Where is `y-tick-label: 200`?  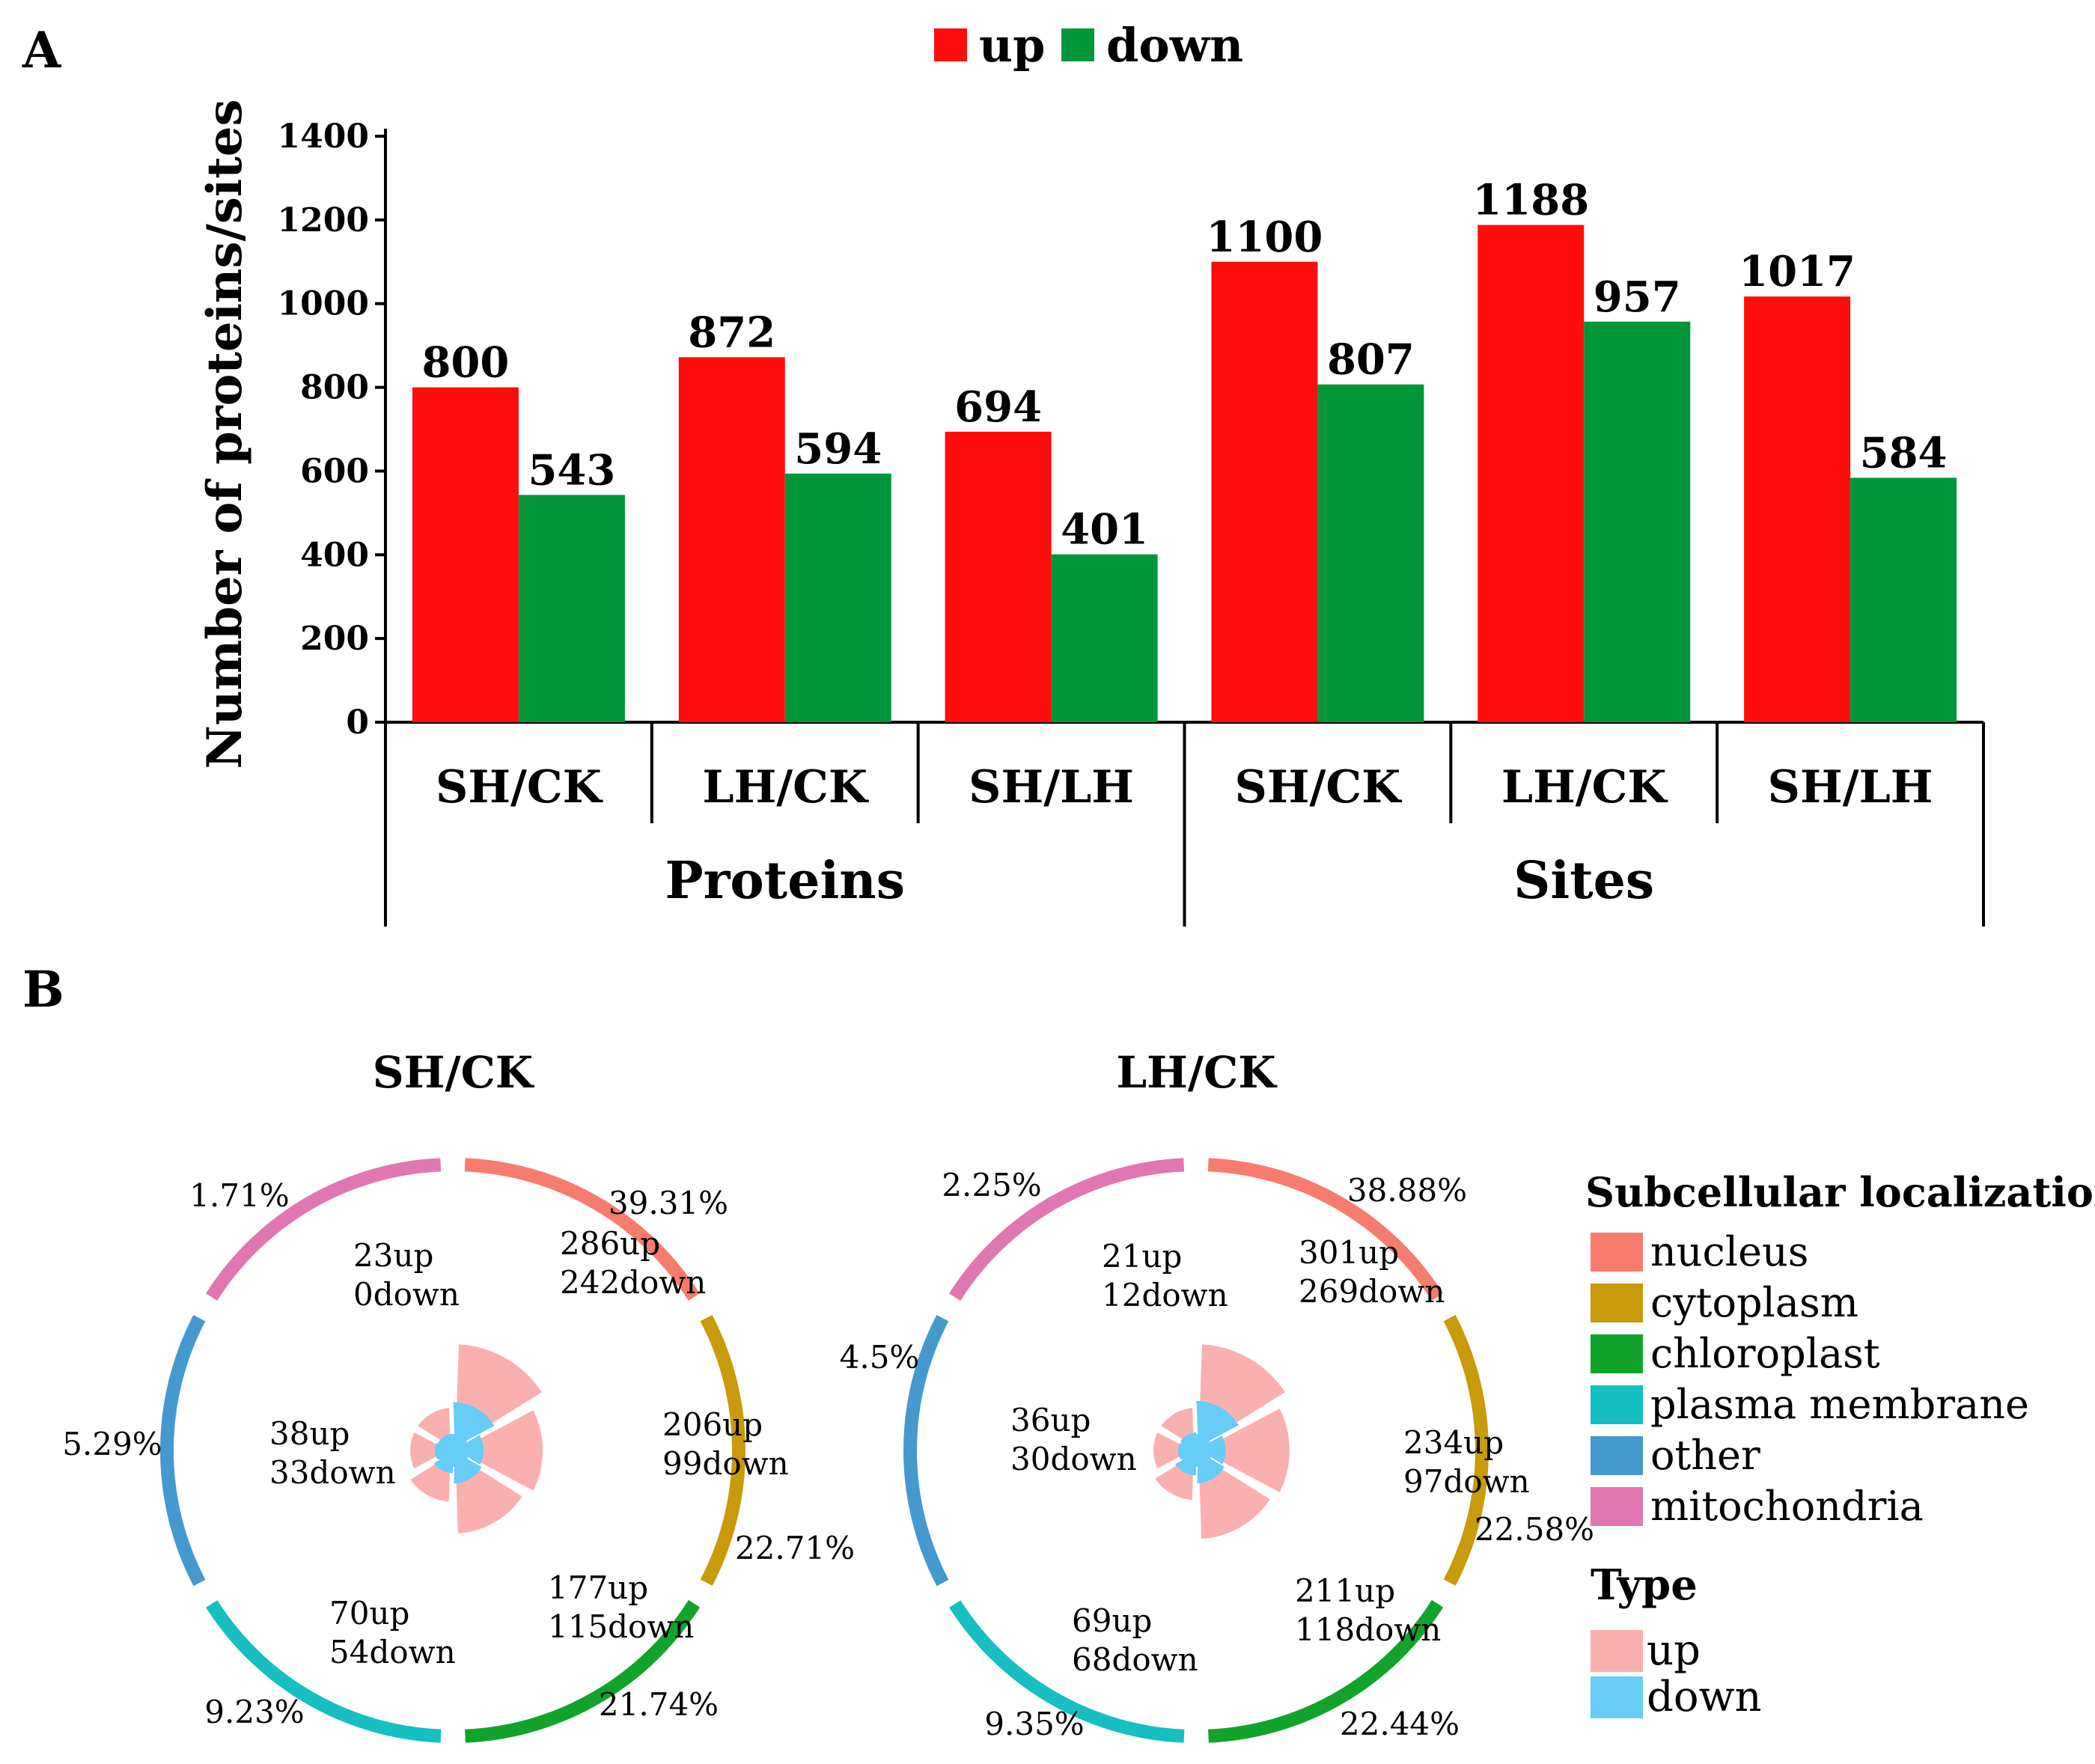
y-tick-label: 200 is located at coordinates (334, 639).